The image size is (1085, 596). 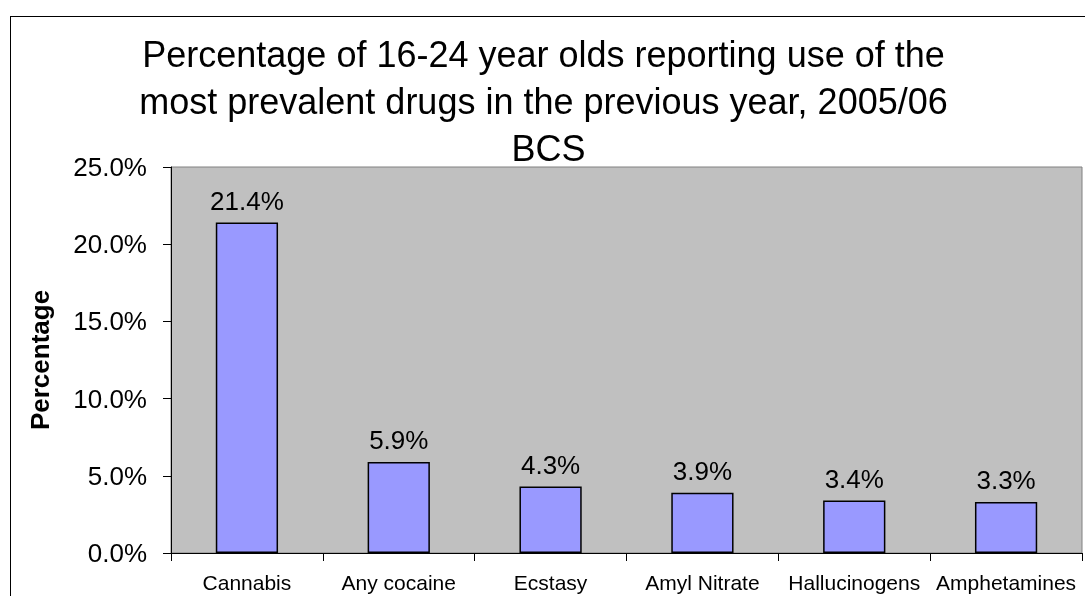 What do you see at coordinates (1006, 480) in the screenshot?
I see `data-label: 3.3%` at bounding box center [1006, 480].